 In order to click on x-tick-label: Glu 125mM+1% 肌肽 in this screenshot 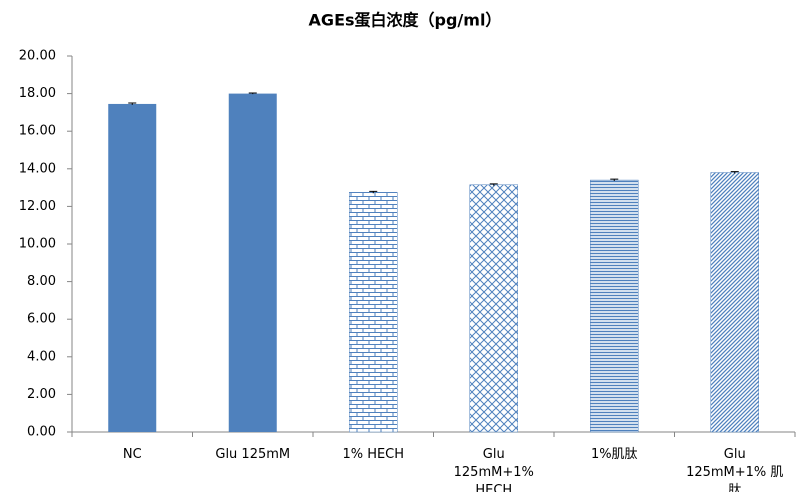, I will do `click(735, 469)`.